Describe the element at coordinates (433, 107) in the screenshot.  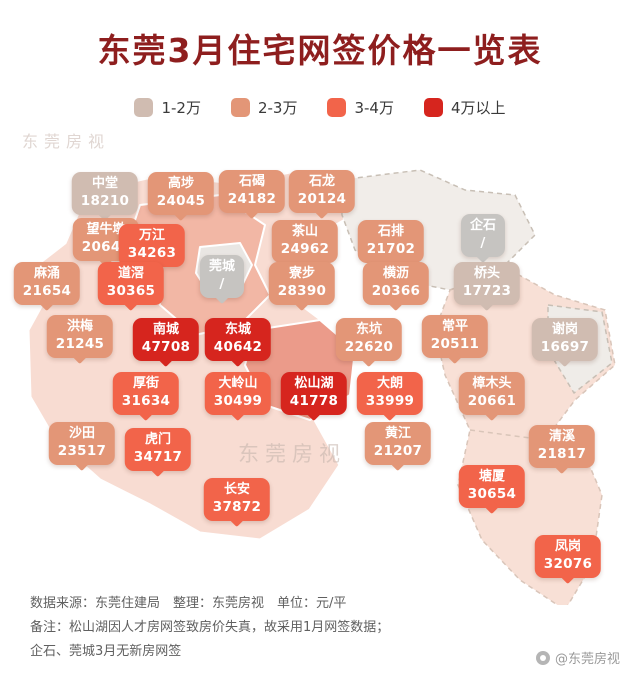
I see `legend-swatch-4plus` at that location.